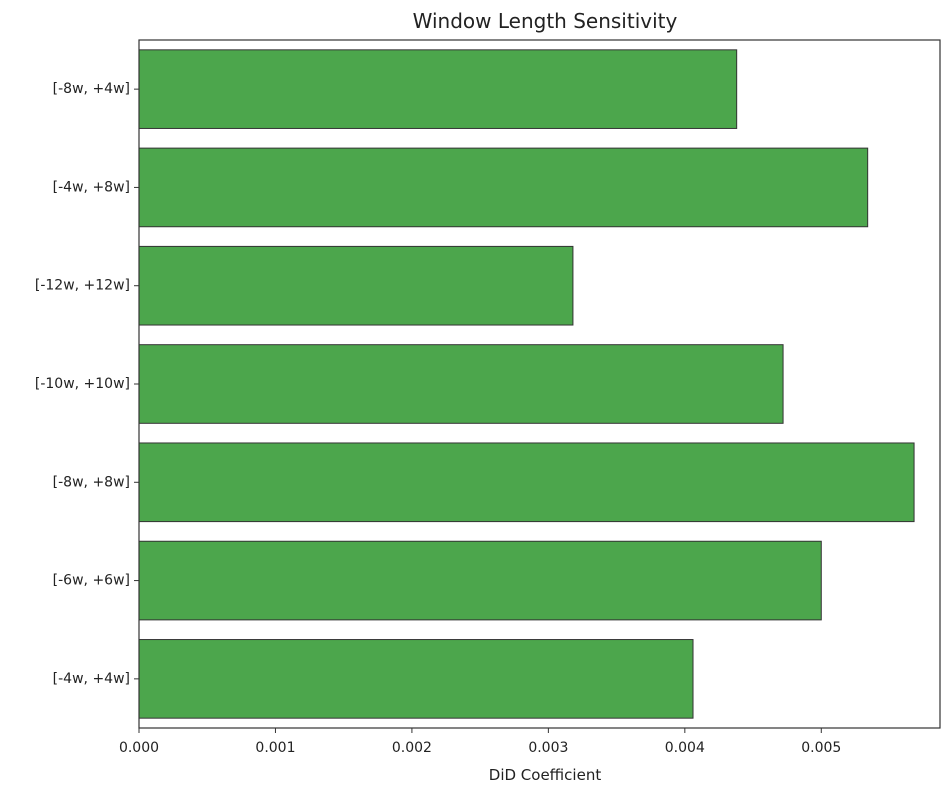 The image size is (941, 787). I want to click on chart-title: Window Length Sensitivity, so click(545, 21).